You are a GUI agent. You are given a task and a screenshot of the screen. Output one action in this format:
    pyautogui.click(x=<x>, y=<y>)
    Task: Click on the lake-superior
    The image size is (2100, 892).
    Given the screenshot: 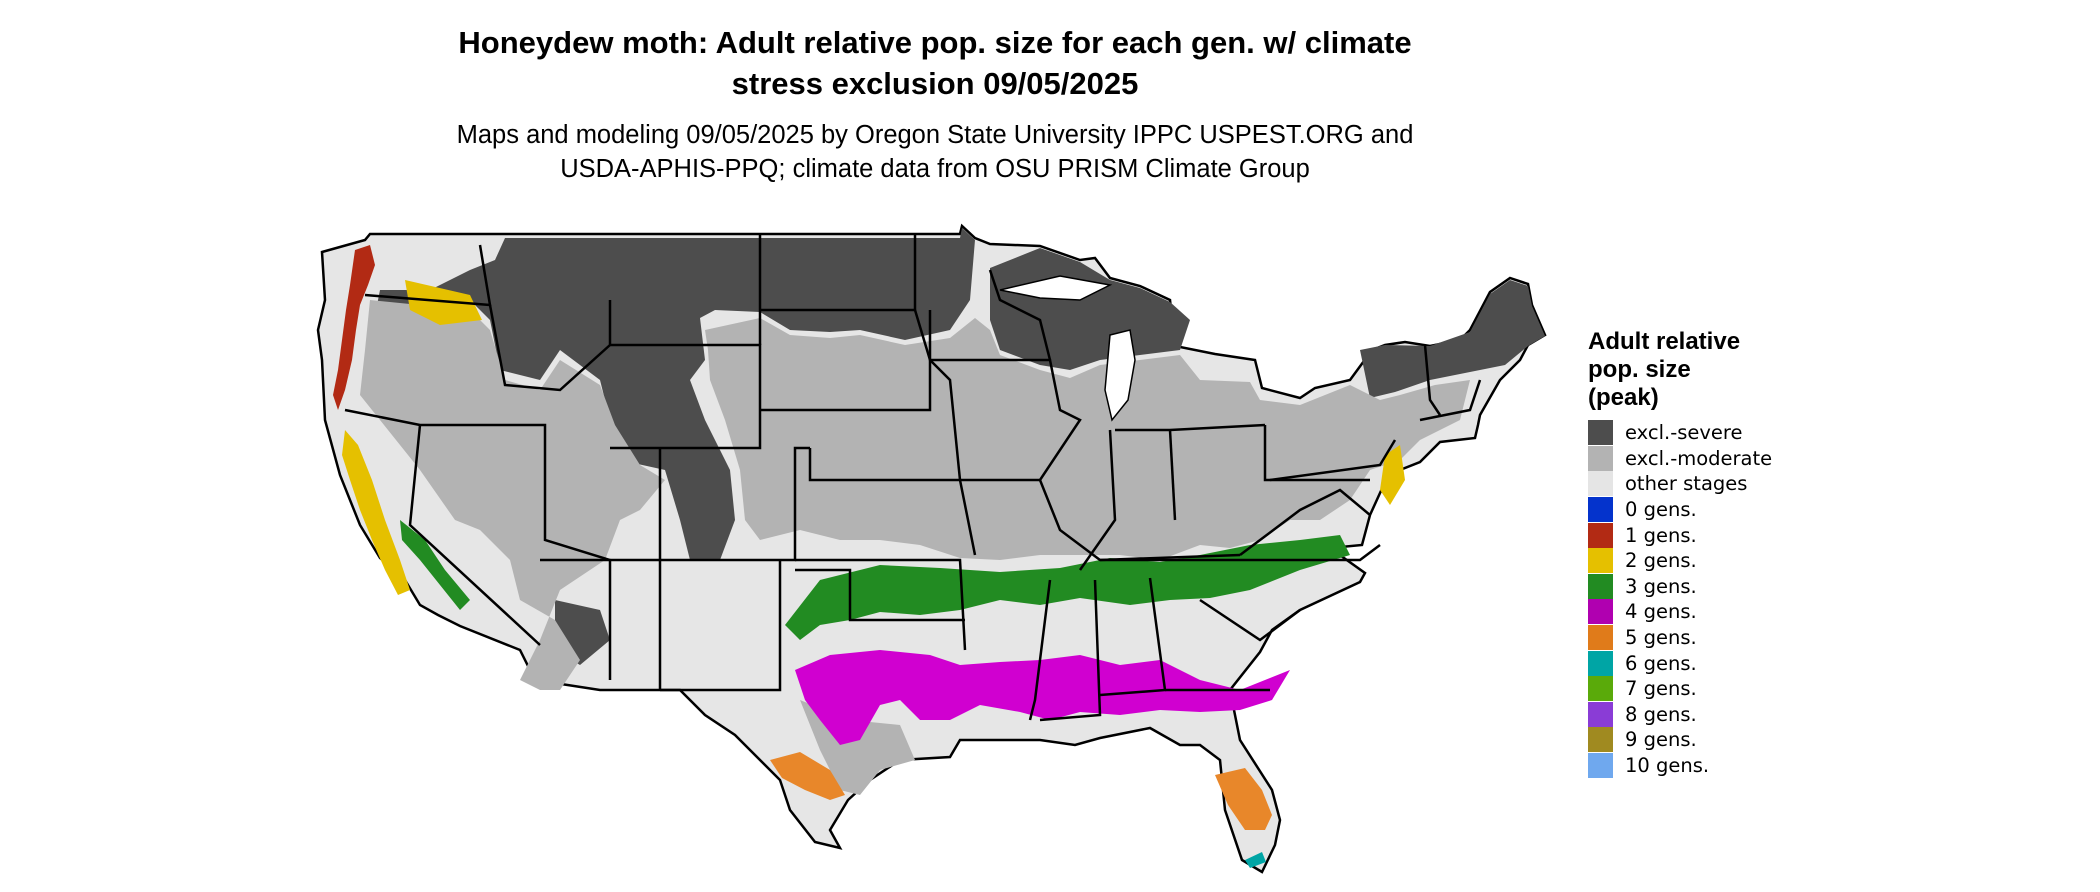 What is the action you would take?
    pyautogui.click(x=1056, y=288)
    